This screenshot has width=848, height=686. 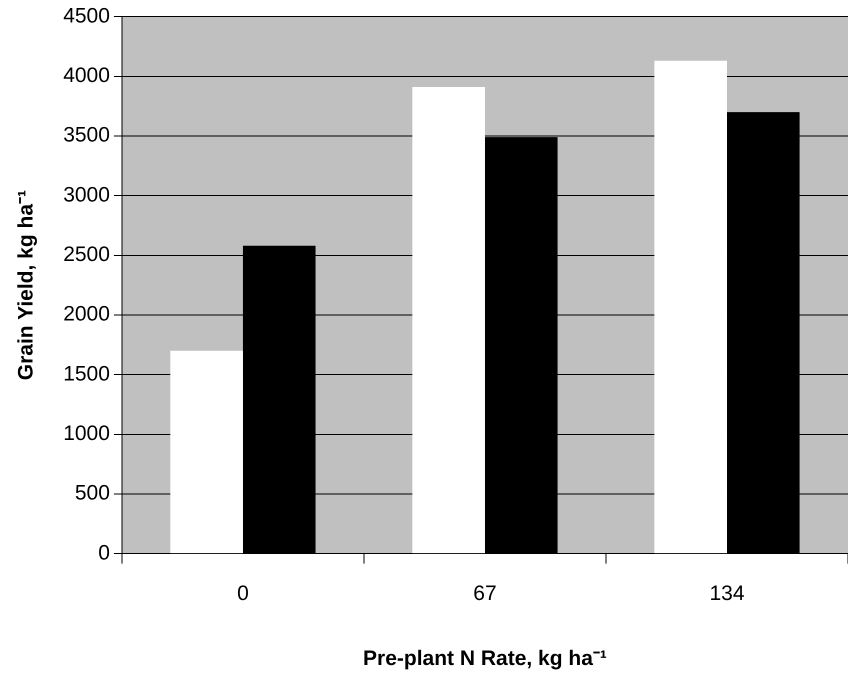 I want to click on y-tick-label: 2500, so click(x=86, y=254).